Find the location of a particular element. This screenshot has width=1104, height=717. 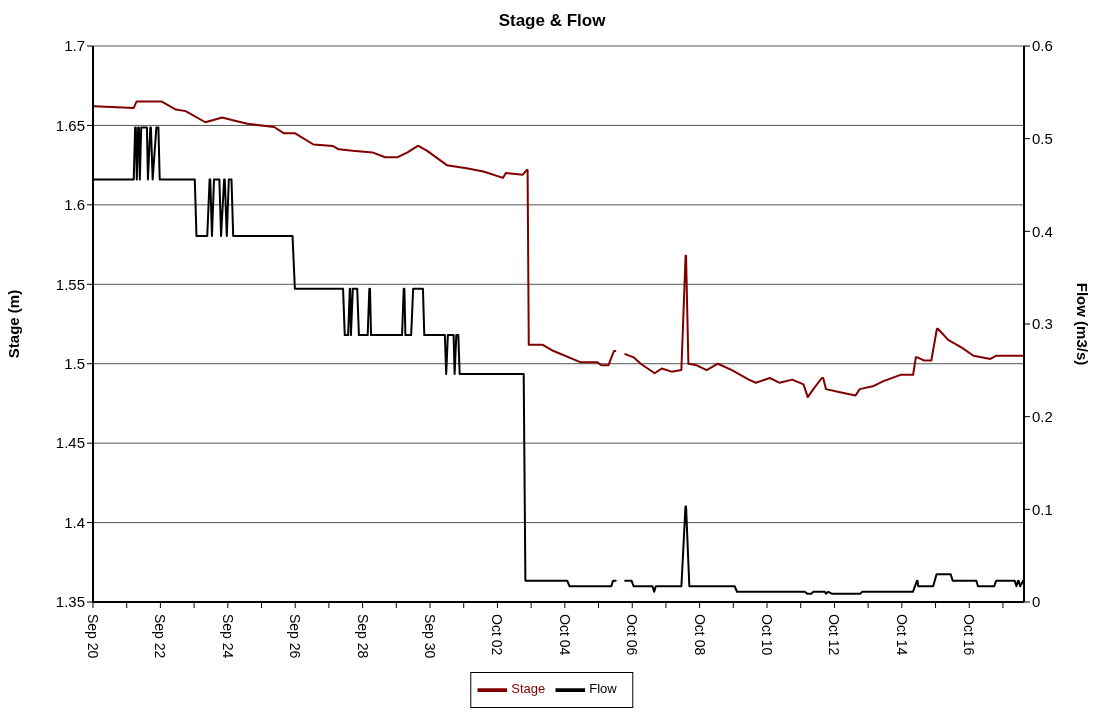

y2-tick-label: 0 is located at coordinates (1036, 602).